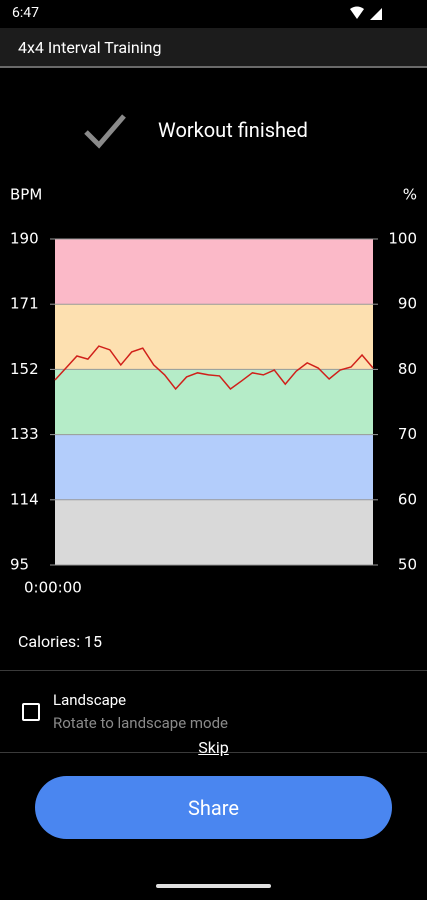  Describe the element at coordinates (24, 499) in the screenshot. I see `y-tick-label: 114` at that location.